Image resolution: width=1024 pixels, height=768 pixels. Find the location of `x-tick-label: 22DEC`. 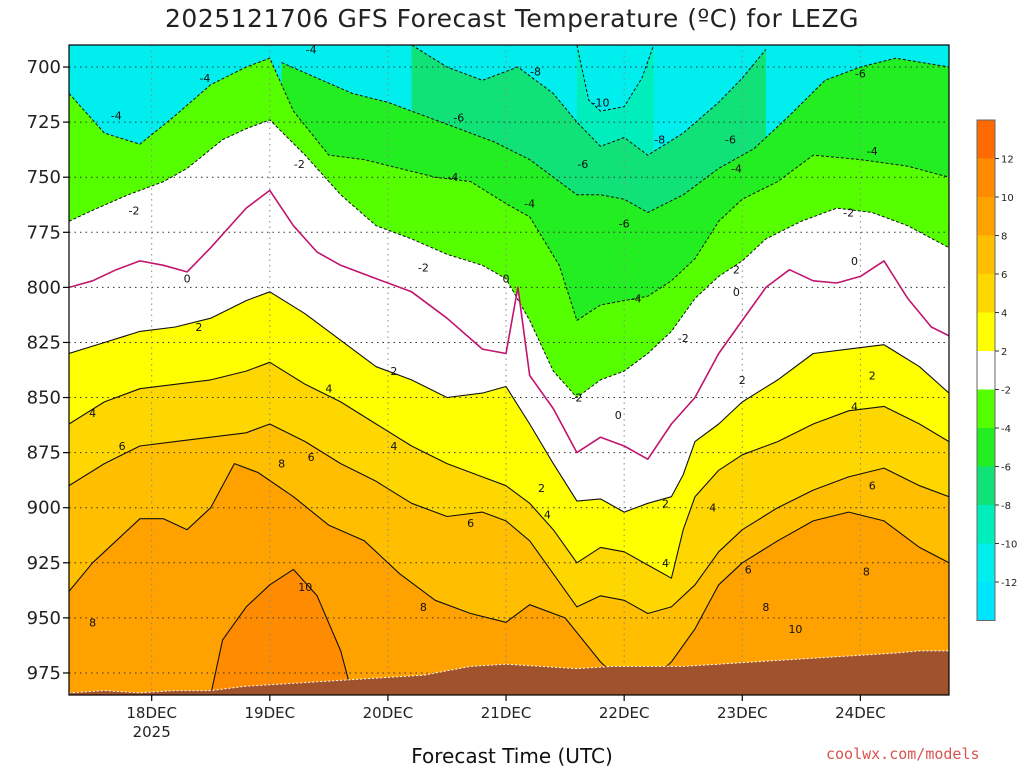

x-tick-label: 22DEC is located at coordinates (624, 713).